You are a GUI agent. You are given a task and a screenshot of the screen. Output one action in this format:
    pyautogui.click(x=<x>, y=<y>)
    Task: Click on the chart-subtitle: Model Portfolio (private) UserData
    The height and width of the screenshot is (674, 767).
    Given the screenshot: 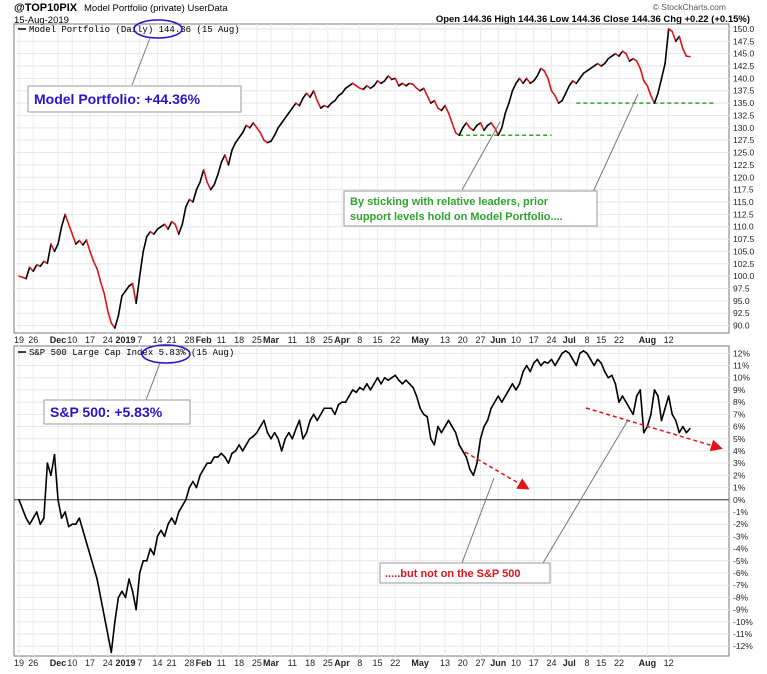 What is the action you would take?
    pyautogui.click(x=156, y=8)
    